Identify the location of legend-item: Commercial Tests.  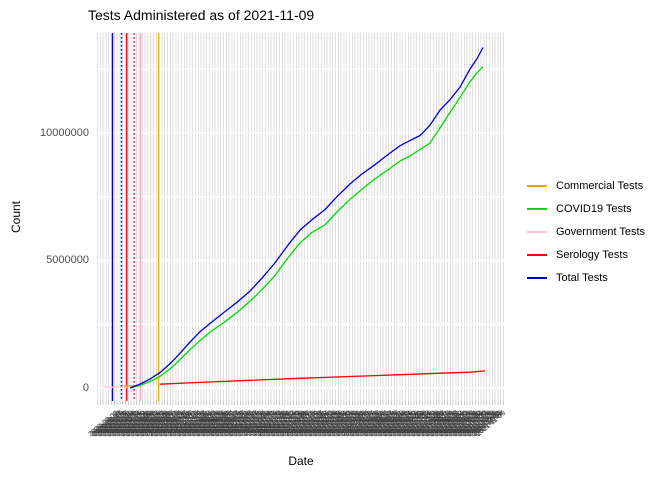
(585, 186).